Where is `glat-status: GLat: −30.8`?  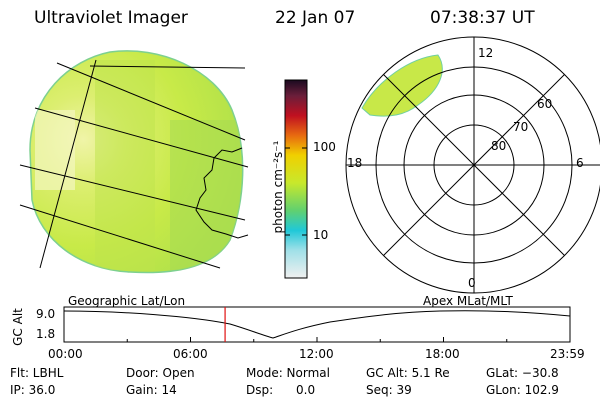 glat-status: GLat: −30.8 is located at coordinates (522, 373).